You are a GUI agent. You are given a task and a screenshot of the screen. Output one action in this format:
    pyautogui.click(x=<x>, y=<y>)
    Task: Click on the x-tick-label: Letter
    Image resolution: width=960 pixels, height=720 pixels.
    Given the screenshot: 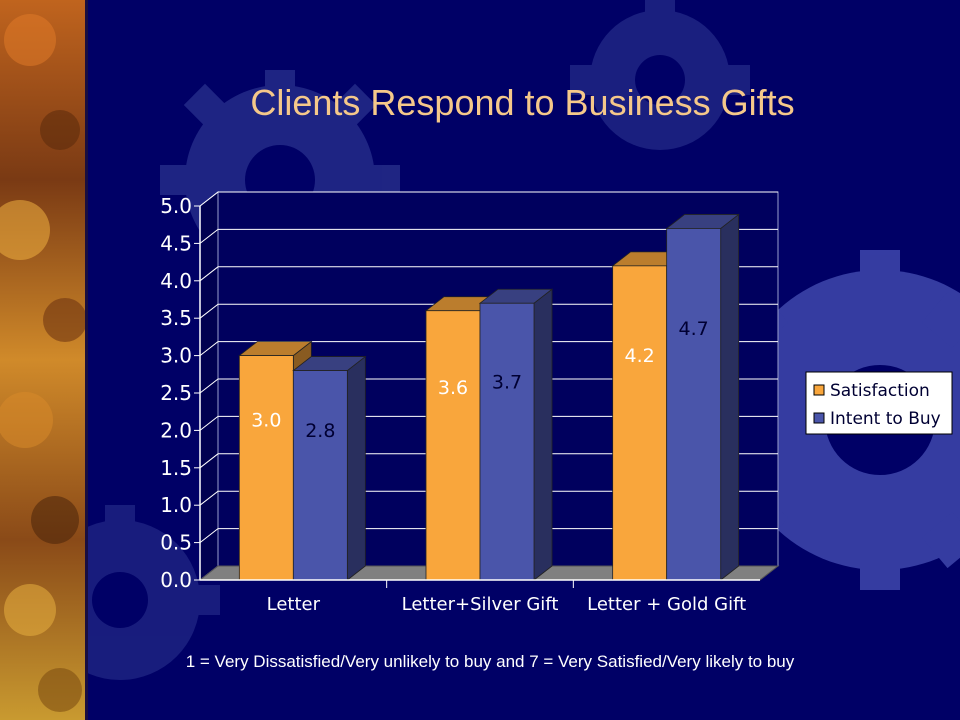 What is the action you would take?
    pyautogui.click(x=294, y=604)
    